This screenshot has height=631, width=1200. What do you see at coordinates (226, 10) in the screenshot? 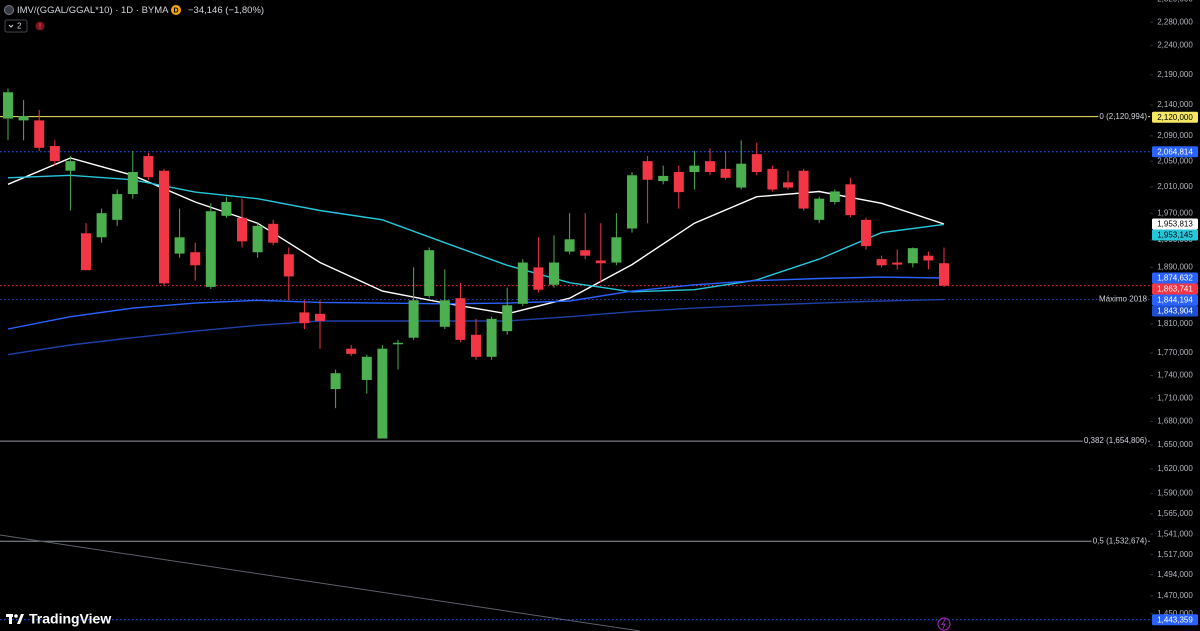
I see `price-change: −34,146 (−1,80%)` at bounding box center [226, 10].